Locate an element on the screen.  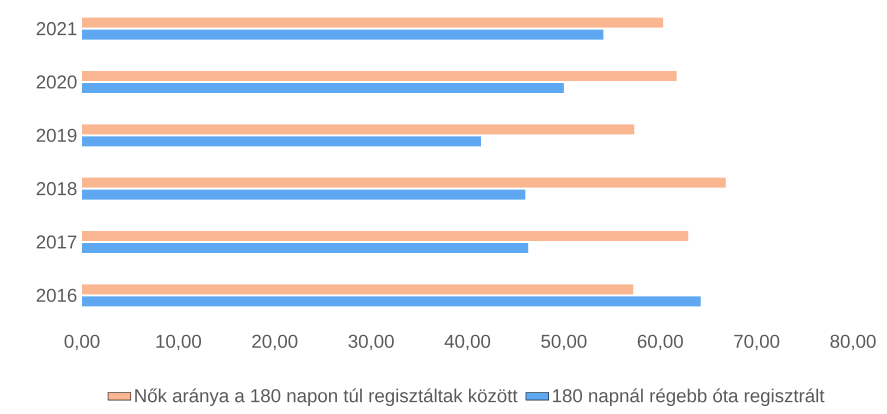
y-tick-label: 2016 is located at coordinates (56, 295).